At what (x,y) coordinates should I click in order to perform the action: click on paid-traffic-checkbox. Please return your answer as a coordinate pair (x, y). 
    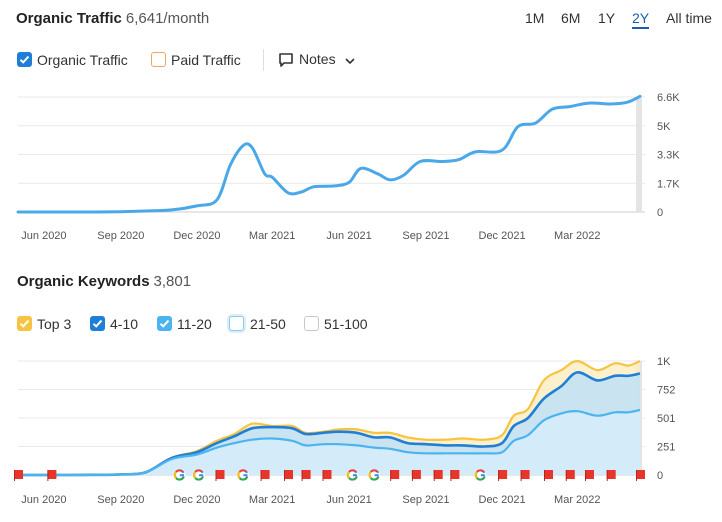
    Looking at the image, I should click on (158, 59).